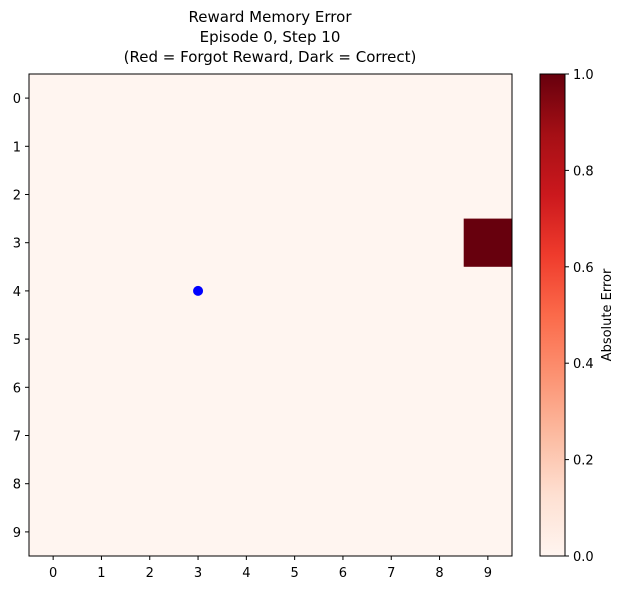  Describe the element at coordinates (101, 573) in the screenshot. I see `x-tick-label: 1` at that location.